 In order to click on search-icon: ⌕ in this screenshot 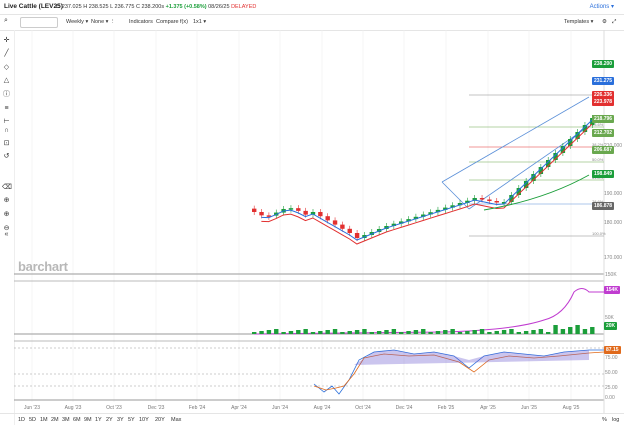, I will do `click(6, 20)`.